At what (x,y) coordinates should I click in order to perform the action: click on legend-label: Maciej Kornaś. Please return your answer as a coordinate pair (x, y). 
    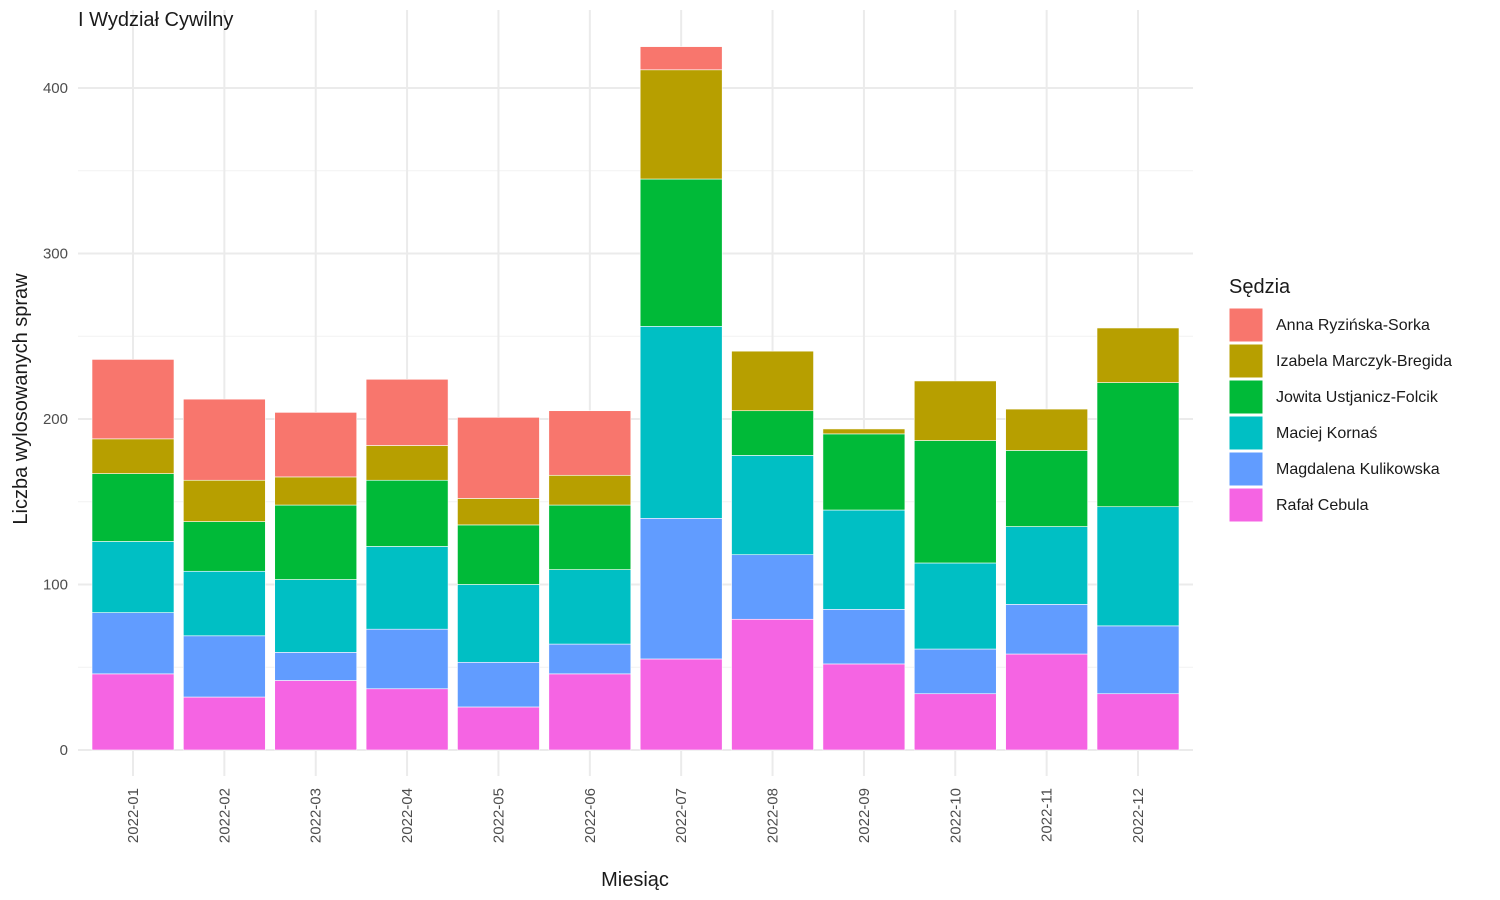
    Looking at the image, I should click on (1326, 433).